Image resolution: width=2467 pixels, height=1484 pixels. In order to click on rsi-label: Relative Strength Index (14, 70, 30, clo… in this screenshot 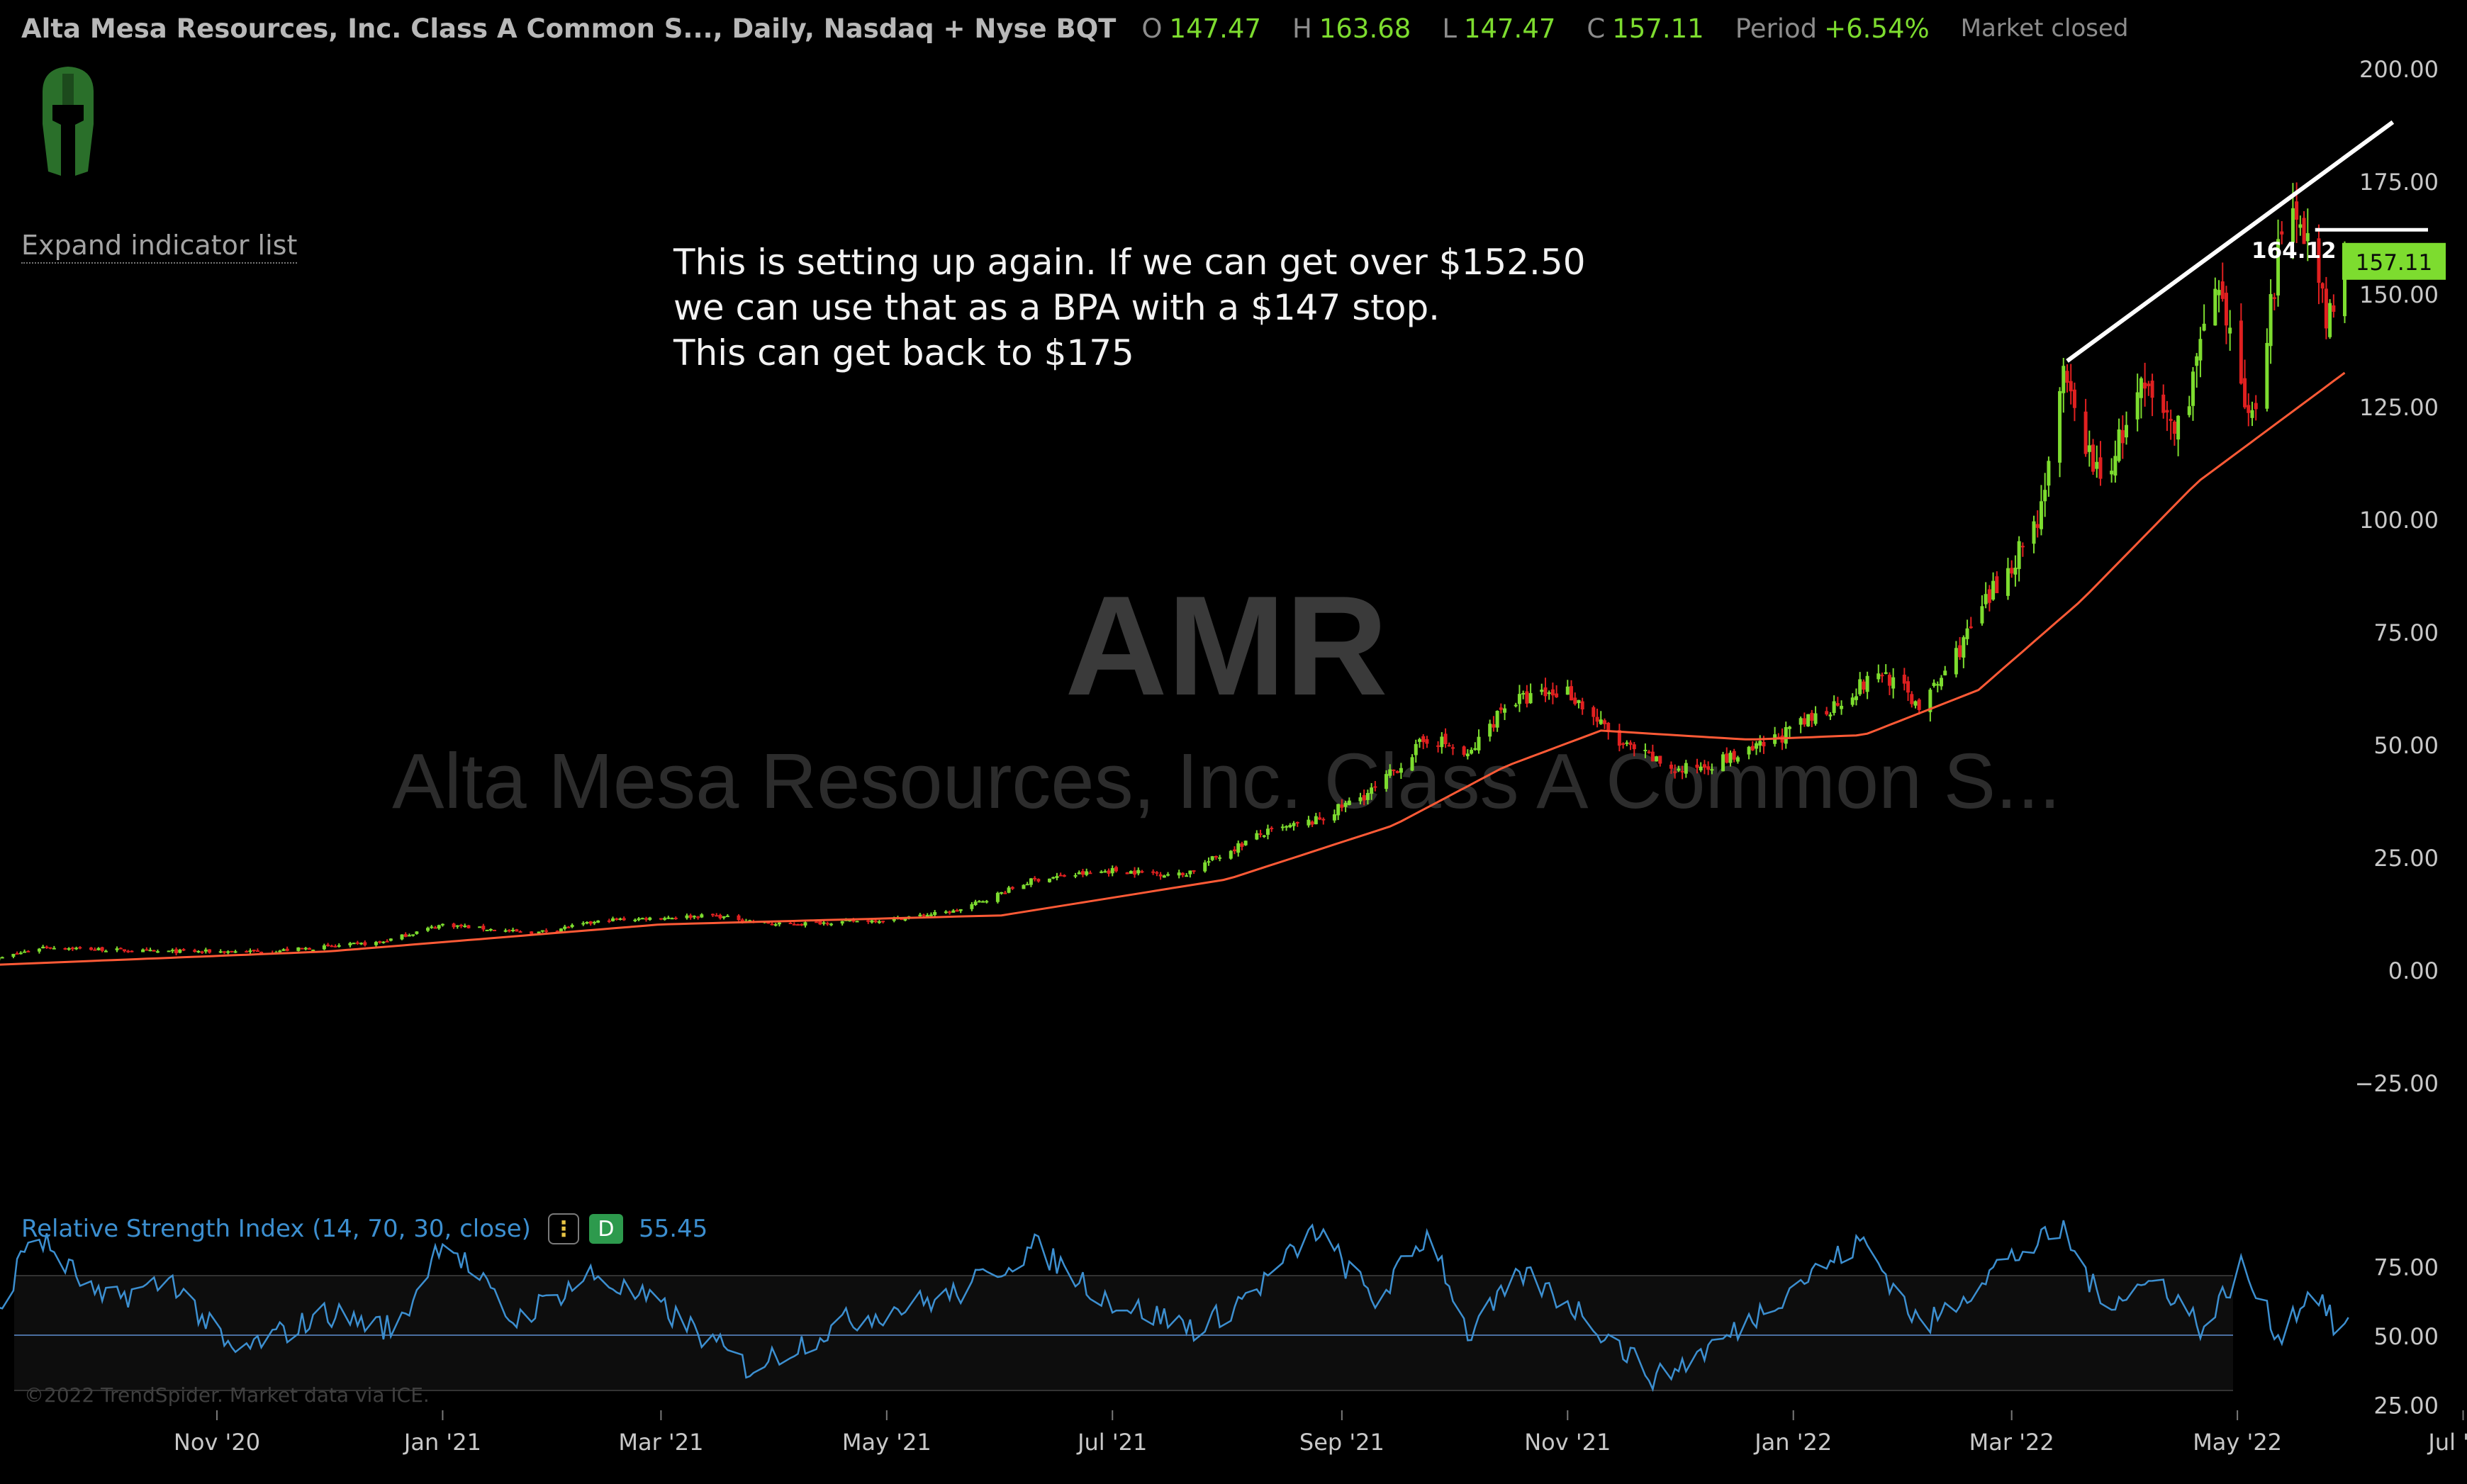, I will do `click(276, 1229)`.